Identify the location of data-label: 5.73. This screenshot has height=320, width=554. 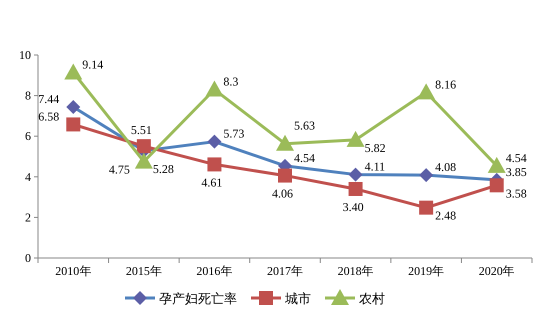
(233, 133).